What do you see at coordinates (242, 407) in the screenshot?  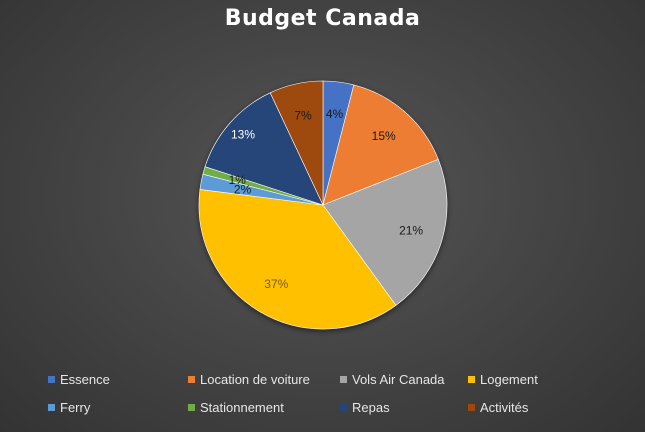 I see `legend-label: Stationnement` at bounding box center [242, 407].